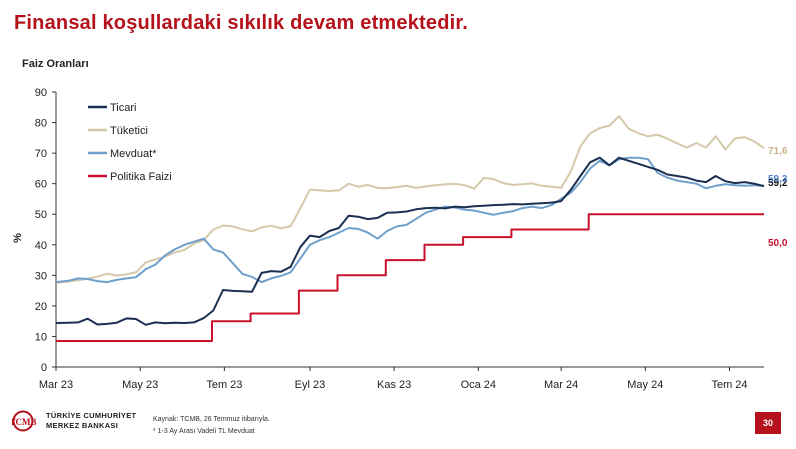 This screenshot has width=796, height=449. Describe the element at coordinates (91, 415) in the screenshot. I see `logo-line-1: TÜRKİYE CUMHURİYET` at that location.